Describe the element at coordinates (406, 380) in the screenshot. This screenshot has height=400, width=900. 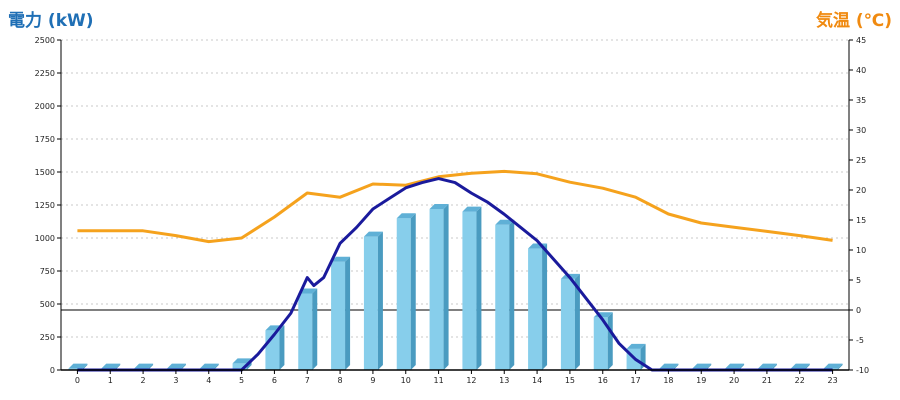
I see `x-tick-label: 10` at that location.